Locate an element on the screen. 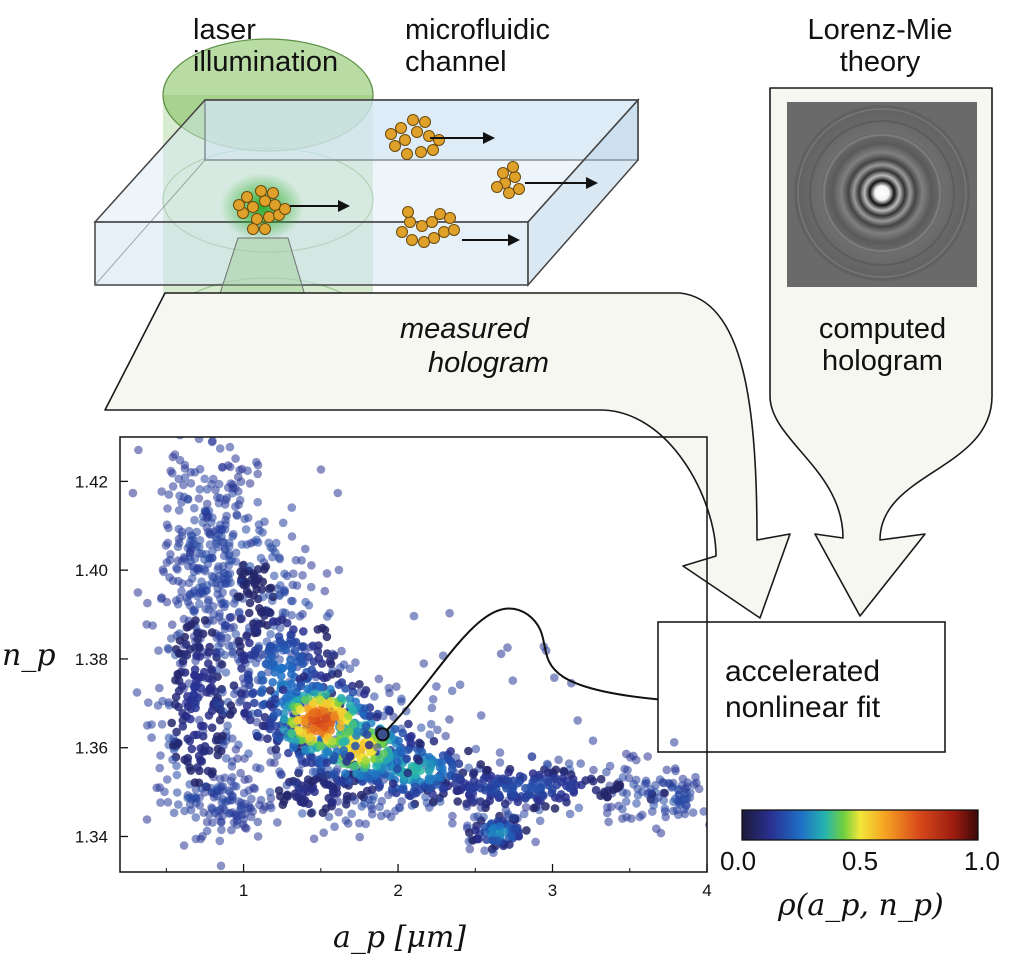  laser-illumination-label: laser illumination is located at coordinates (266, 46).